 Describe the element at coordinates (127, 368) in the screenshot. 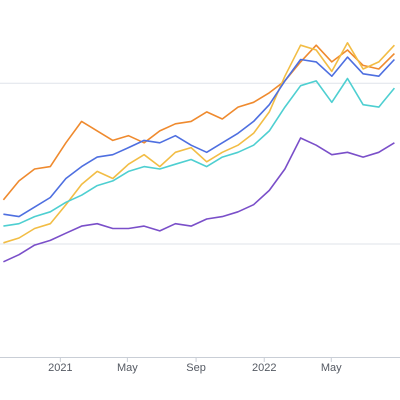

I see `x-tick-label-1: May` at that location.